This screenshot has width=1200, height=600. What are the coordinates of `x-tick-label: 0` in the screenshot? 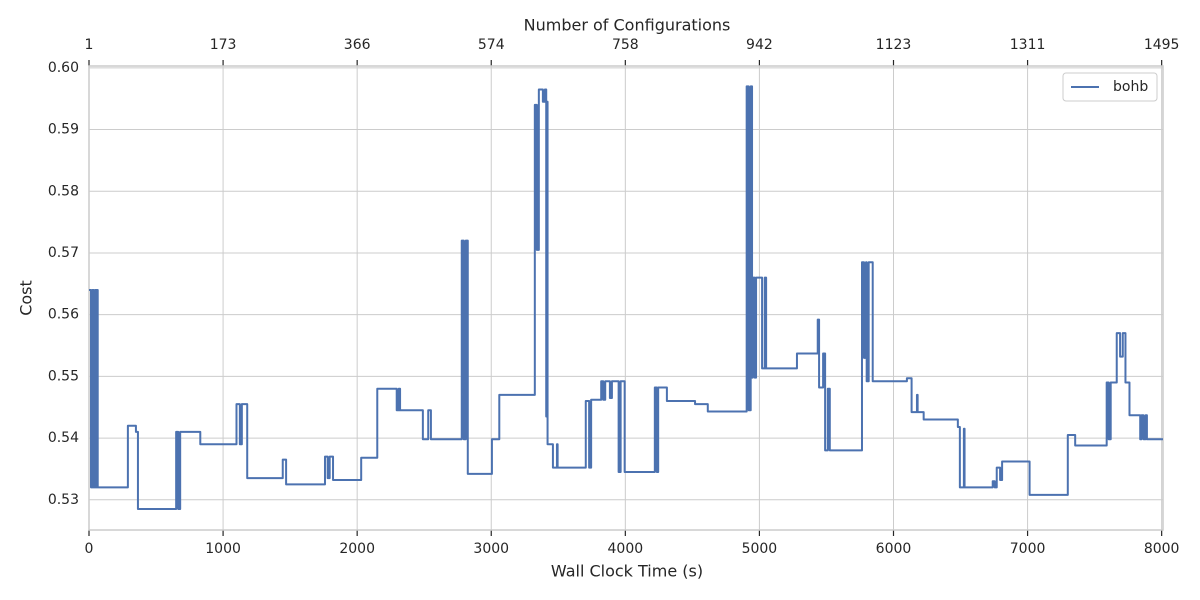 It's located at (89, 549).